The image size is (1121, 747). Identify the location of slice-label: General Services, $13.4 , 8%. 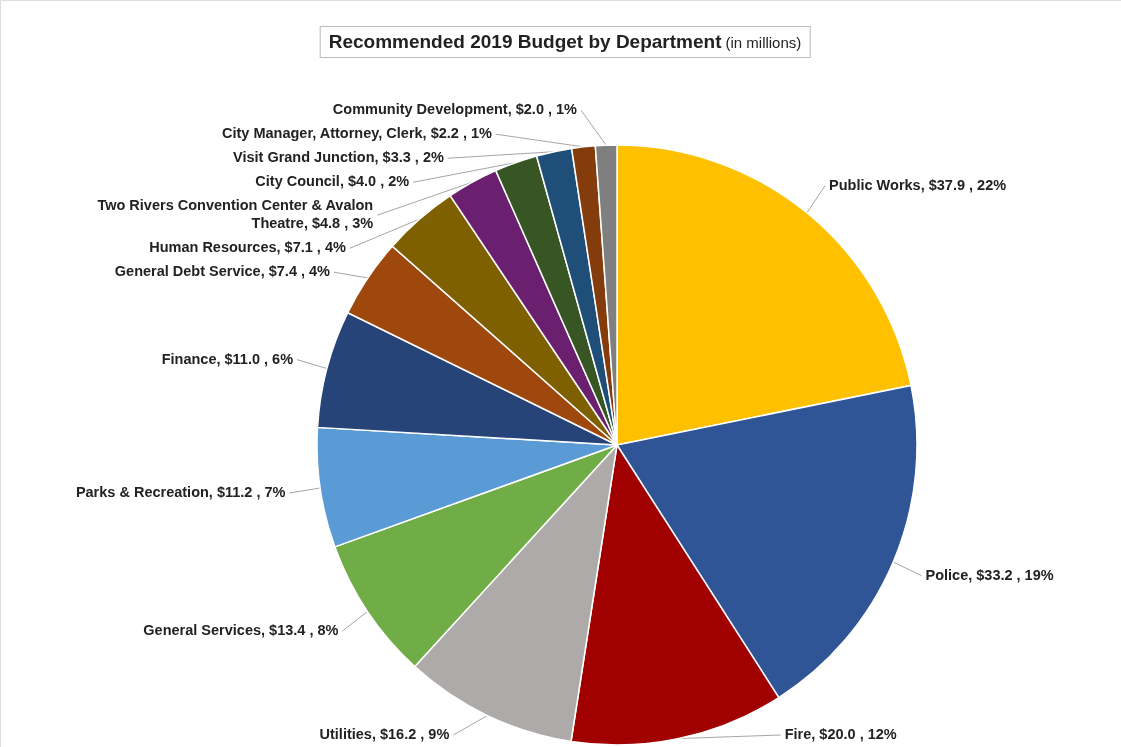
(241, 630).